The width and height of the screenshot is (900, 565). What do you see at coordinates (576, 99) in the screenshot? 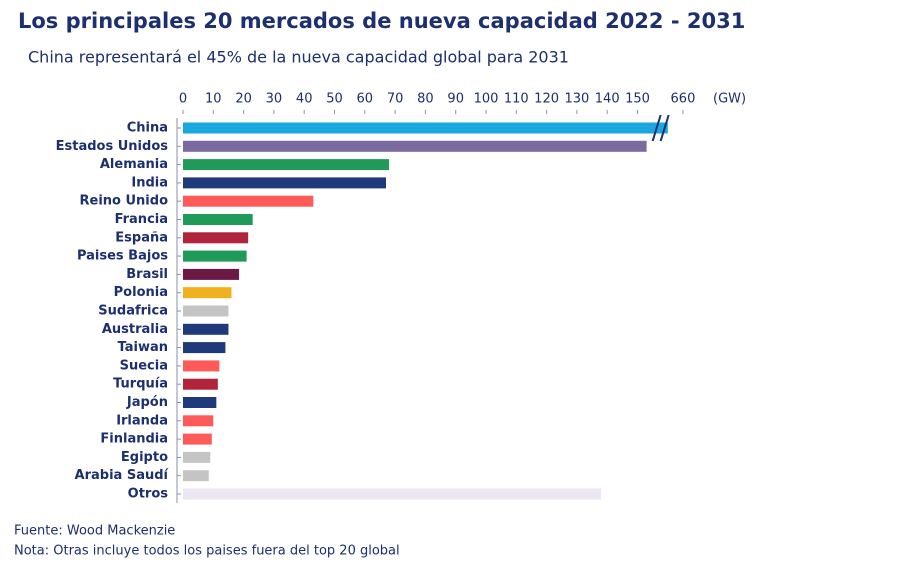
I see `x-tick-label: 130` at bounding box center [576, 99].